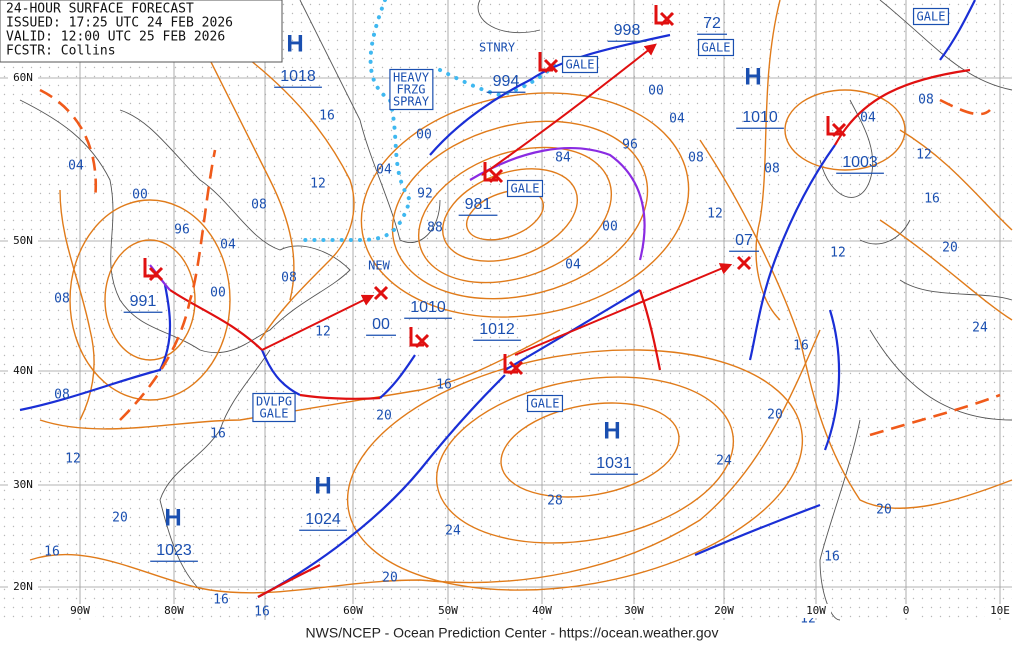 This screenshot has height=652, width=1024. I want to click on longitude-label: 50W, so click(448, 610).